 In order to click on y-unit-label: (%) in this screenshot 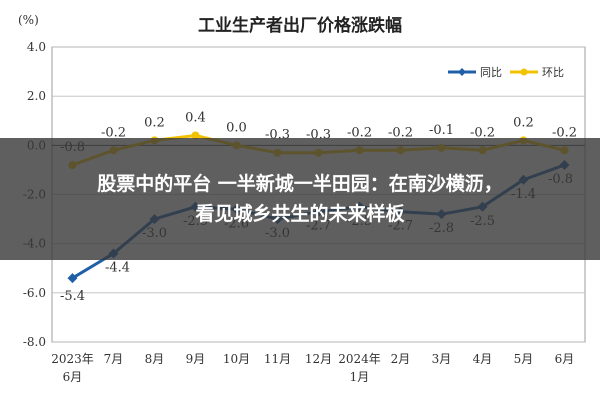, I will do `click(28, 20)`.